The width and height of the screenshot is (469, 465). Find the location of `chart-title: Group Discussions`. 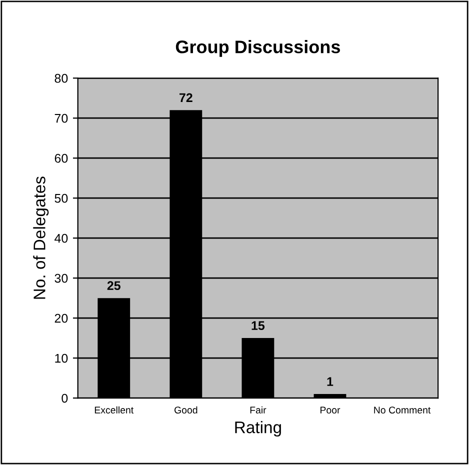

chart-title: Group Discussions is located at coordinates (258, 48).